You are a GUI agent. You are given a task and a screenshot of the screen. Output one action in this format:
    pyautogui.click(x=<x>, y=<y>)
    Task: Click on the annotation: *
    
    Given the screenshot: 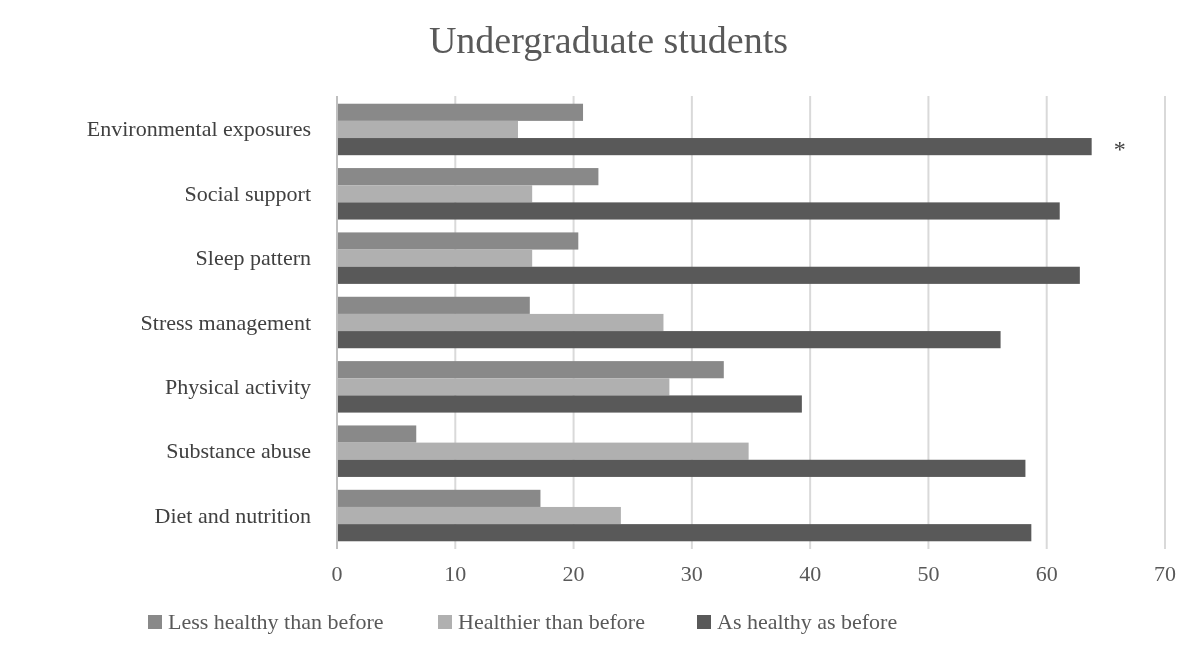 What is the action you would take?
    pyautogui.click(x=1119, y=148)
    